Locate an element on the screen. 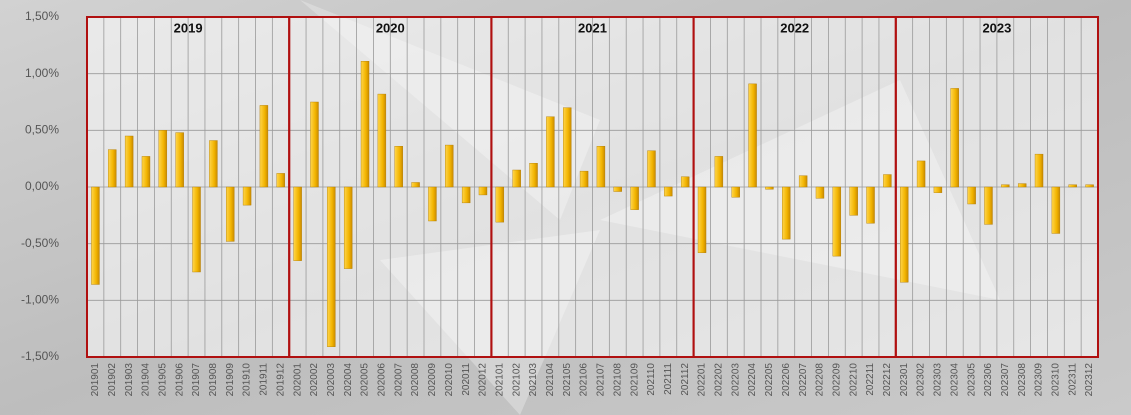 The width and height of the screenshot is (1131, 415). x-tick-label: 202209 is located at coordinates (836, 380).